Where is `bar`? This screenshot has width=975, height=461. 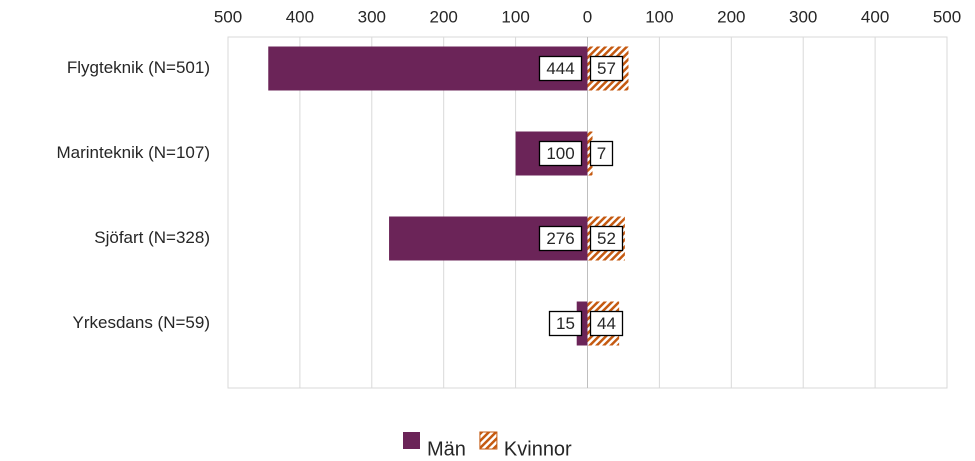
bar is located at coordinates (428, 68).